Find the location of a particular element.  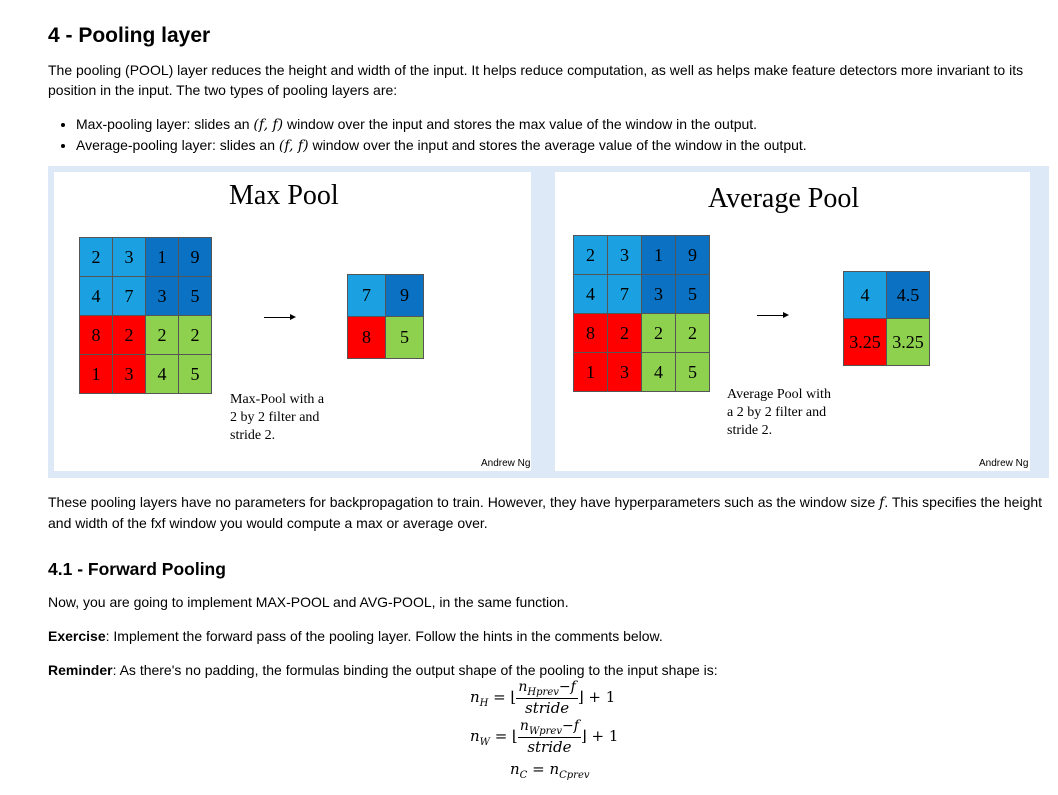

avg-pool-credit: Andrew Ng is located at coordinates (1004, 463).